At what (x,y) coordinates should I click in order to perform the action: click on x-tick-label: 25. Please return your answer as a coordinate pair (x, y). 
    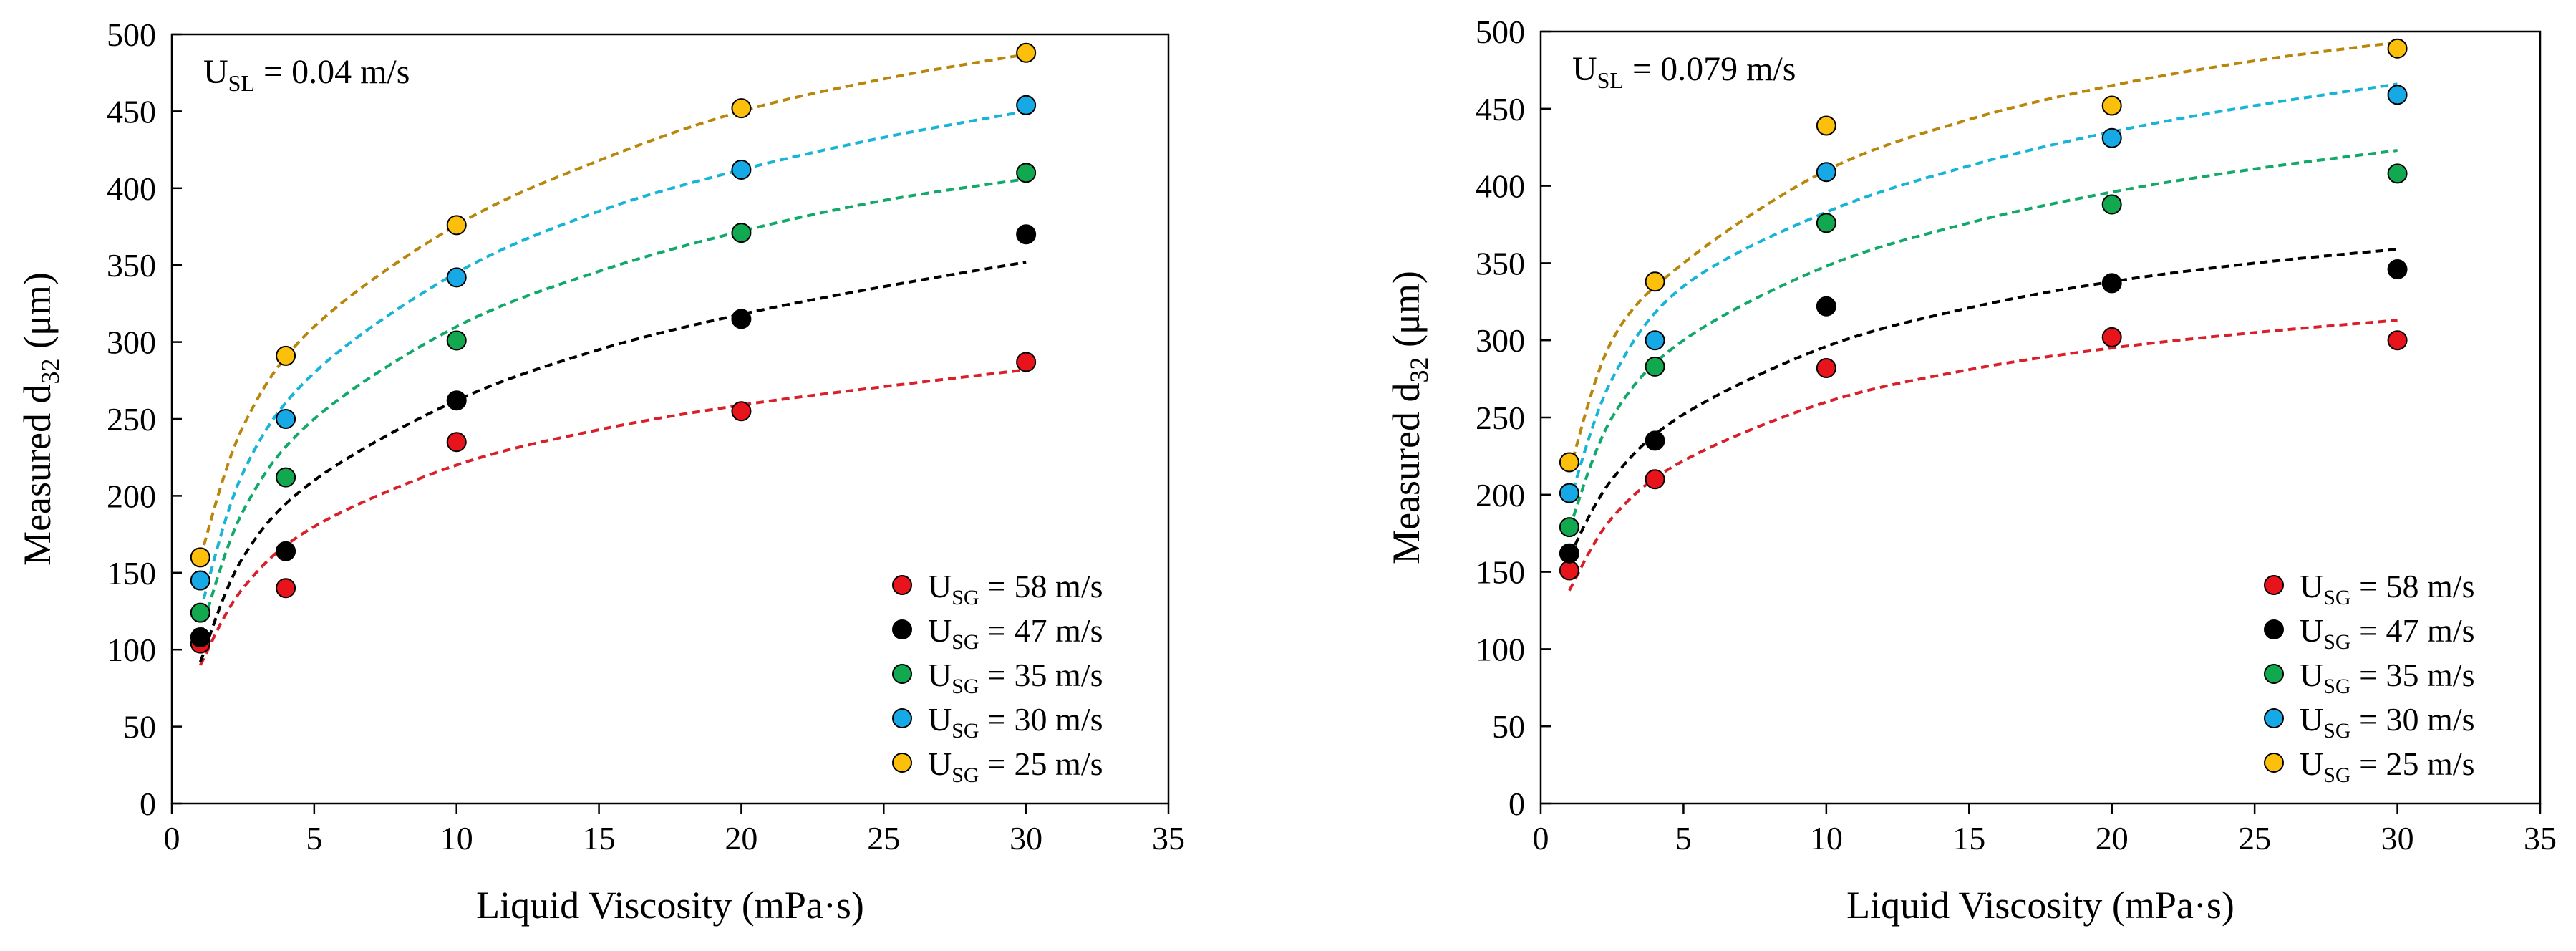
    Looking at the image, I should click on (883, 838).